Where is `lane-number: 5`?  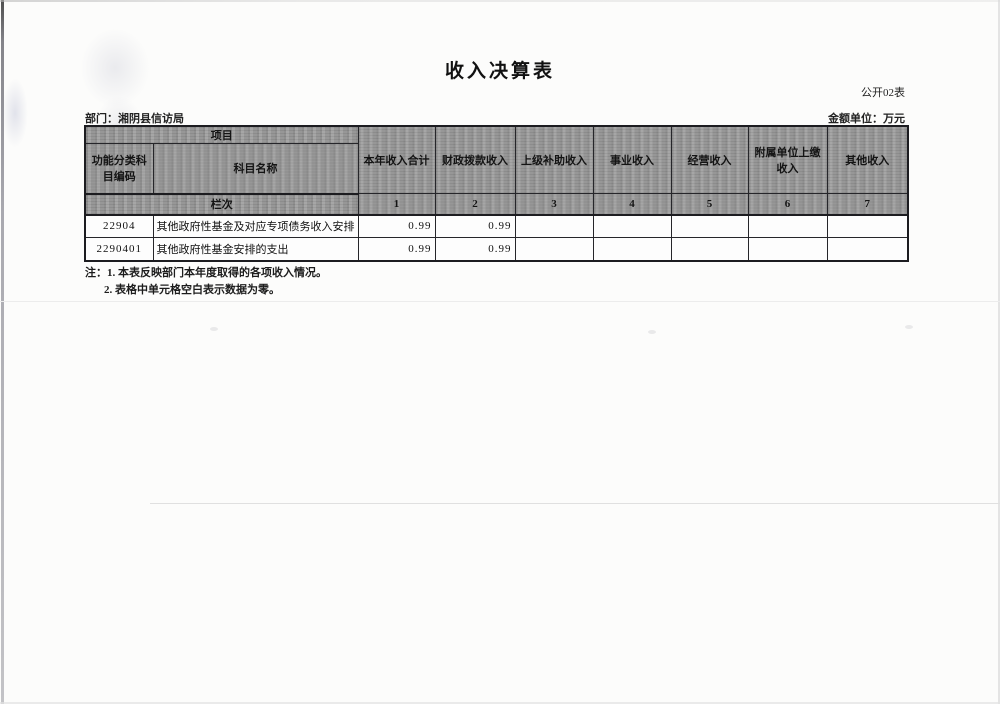 lane-number: 5 is located at coordinates (709, 204).